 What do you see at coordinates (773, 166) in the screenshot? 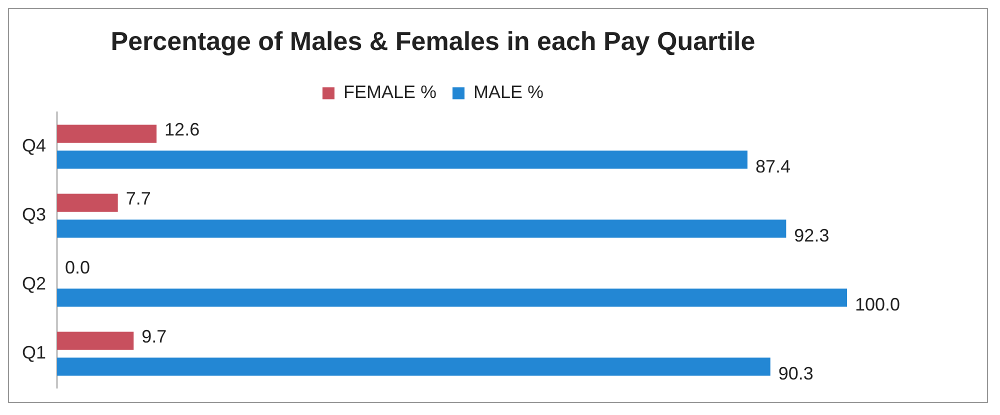
I see `data-label: 87.4` at bounding box center [773, 166].